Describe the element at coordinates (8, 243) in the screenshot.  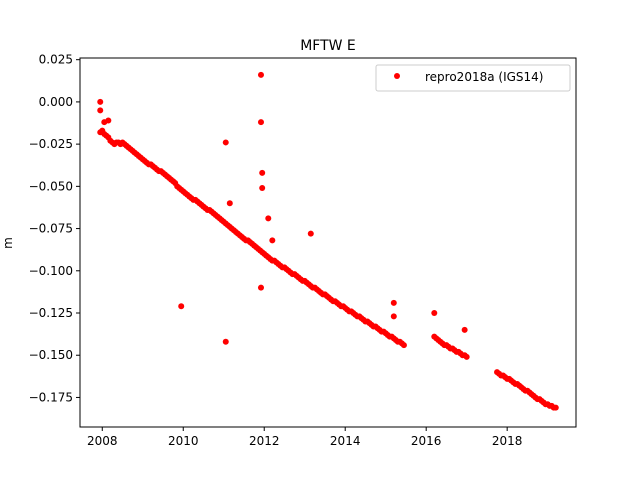
I see `y-axis-label: m` at that location.